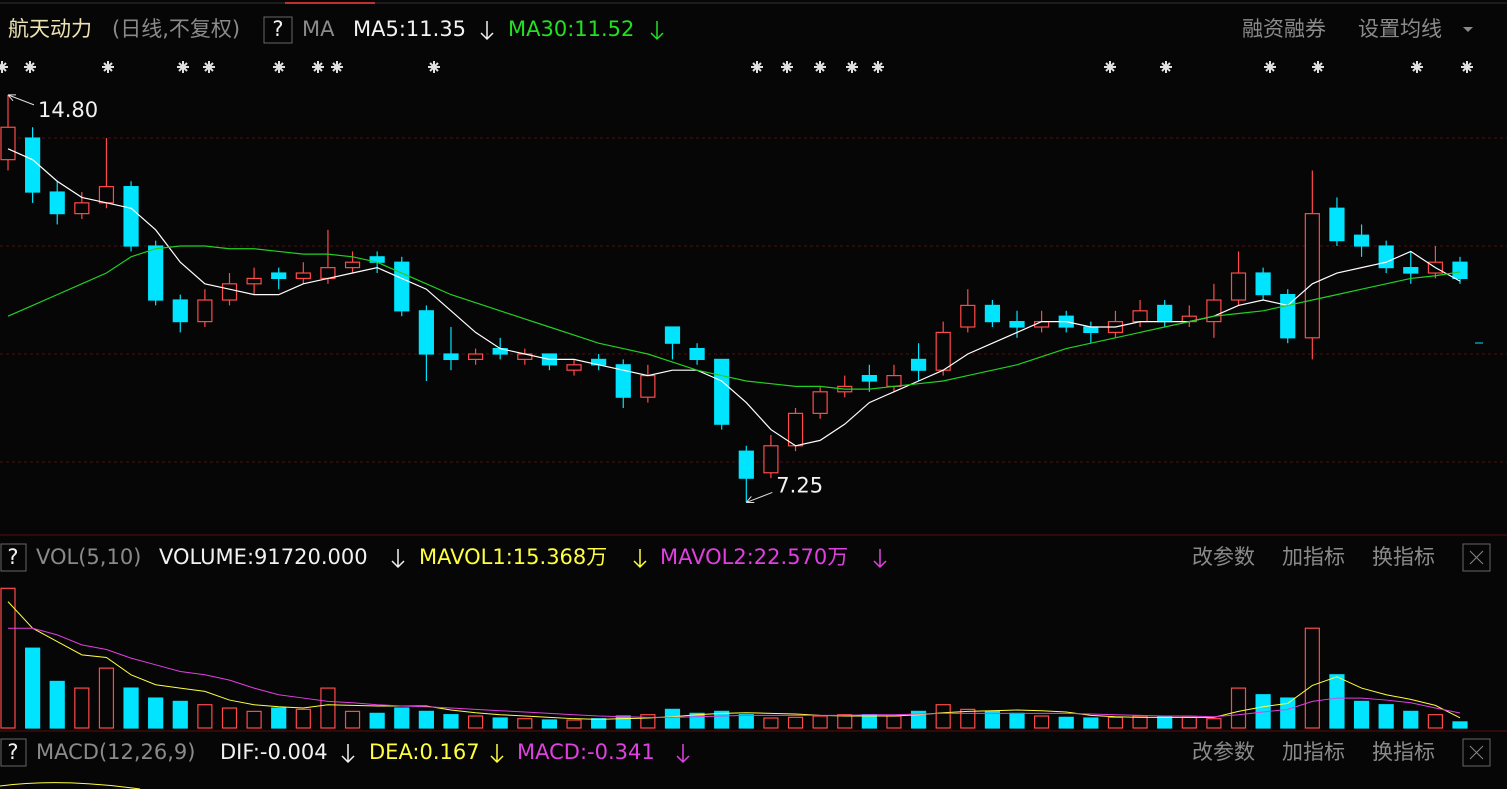  What do you see at coordinates (318, 29) in the screenshot?
I see `indicator: MA` at bounding box center [318, 29].